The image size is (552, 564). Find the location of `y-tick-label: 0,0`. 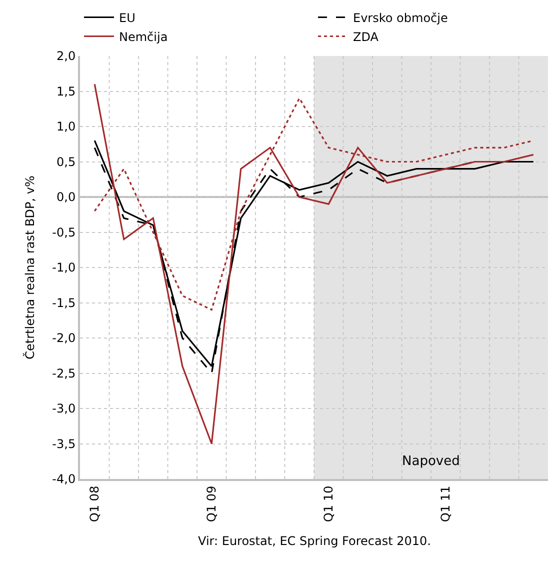

y-tick-label: 0,0 is located at coordinates (66, 197).